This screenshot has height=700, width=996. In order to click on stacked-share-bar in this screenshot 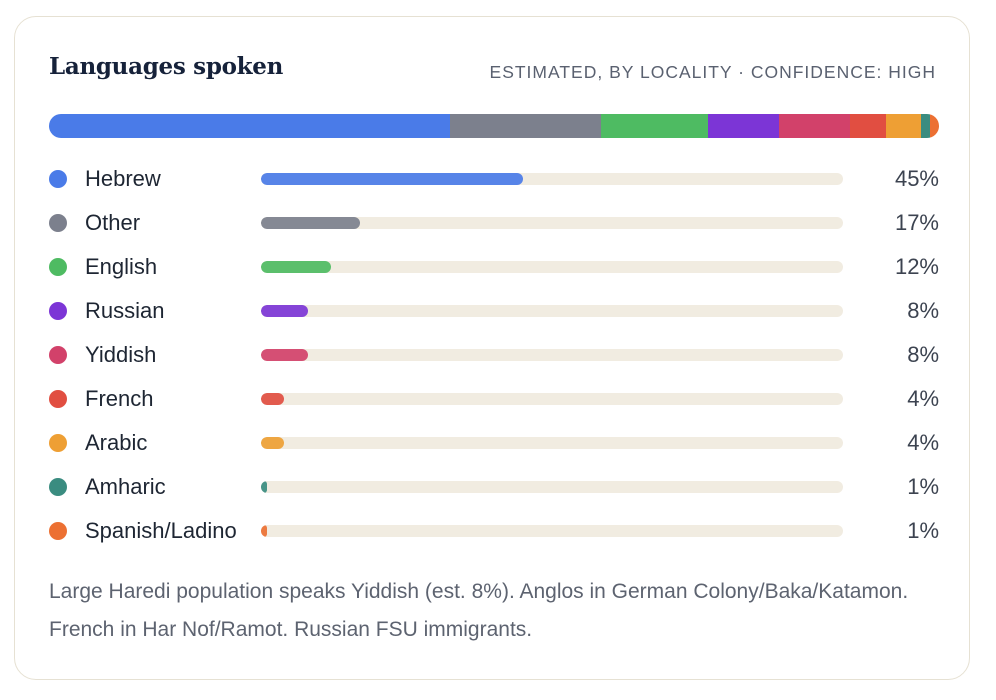, I will do `click(494, 126)`.